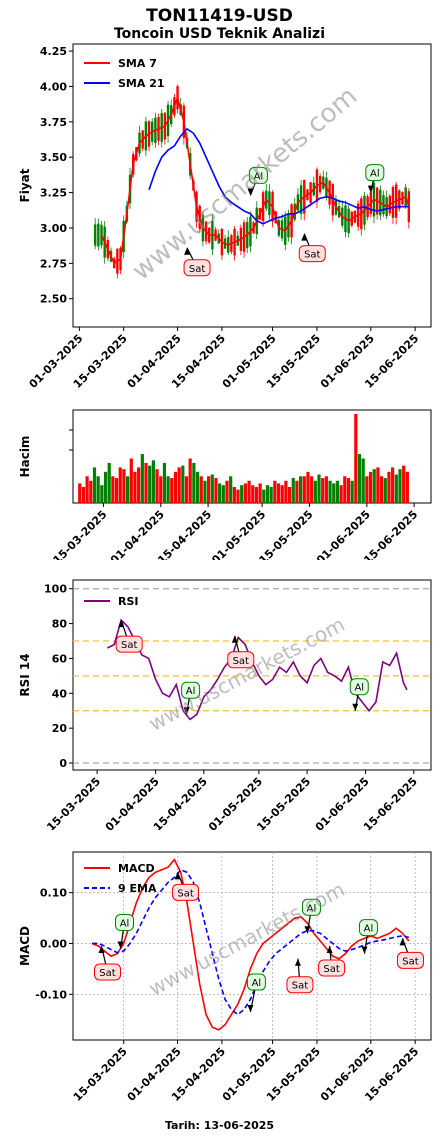 The image size is (439, 1142). Describe the element at coordinates (137, 63) in the screenshot. I see `legend-label: SMA 7` at that location.